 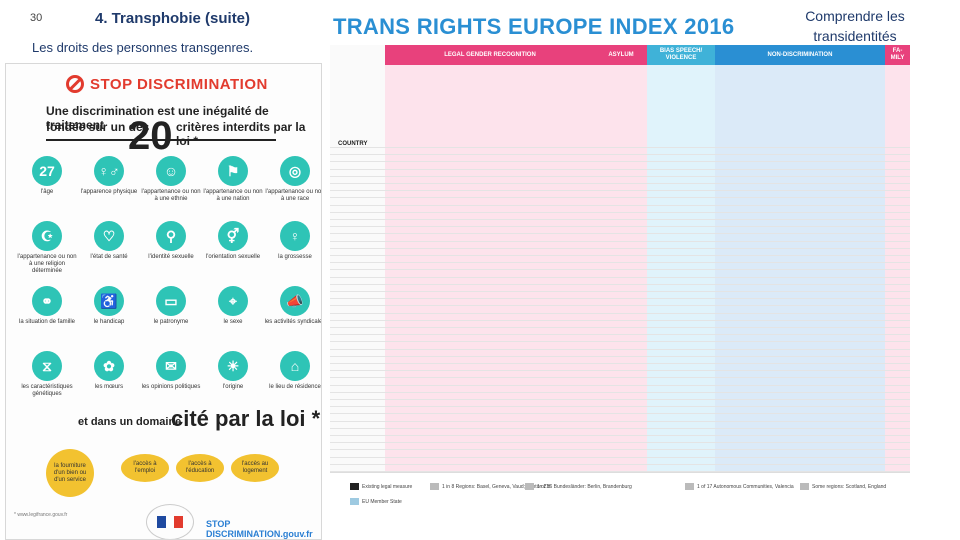 What do you see at coordinates (109, 371) in the screenshot?
I see `criterion-item: ✿ les mœurs` at bounding box center [109, 371].